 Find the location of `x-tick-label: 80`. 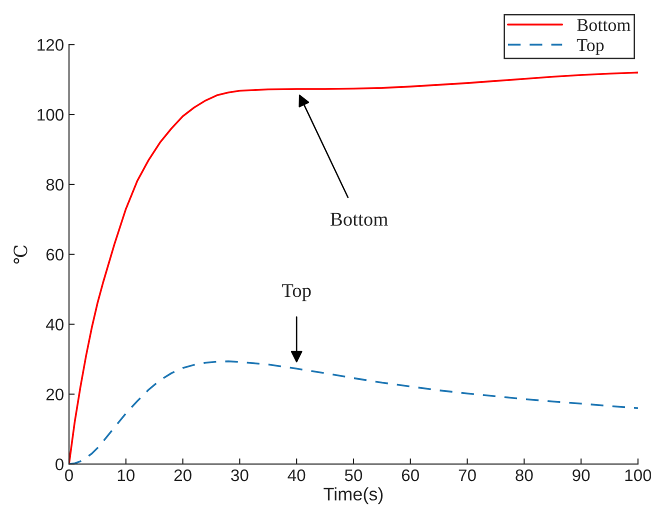

x-tick-label: 80 is located at coordinates (524, 475).